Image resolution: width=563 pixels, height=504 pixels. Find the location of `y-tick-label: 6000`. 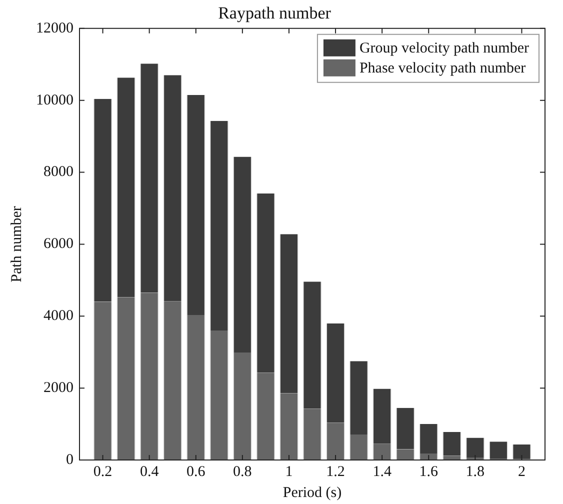

y-tick-label: 6000 is located at coordinates (59, 244).